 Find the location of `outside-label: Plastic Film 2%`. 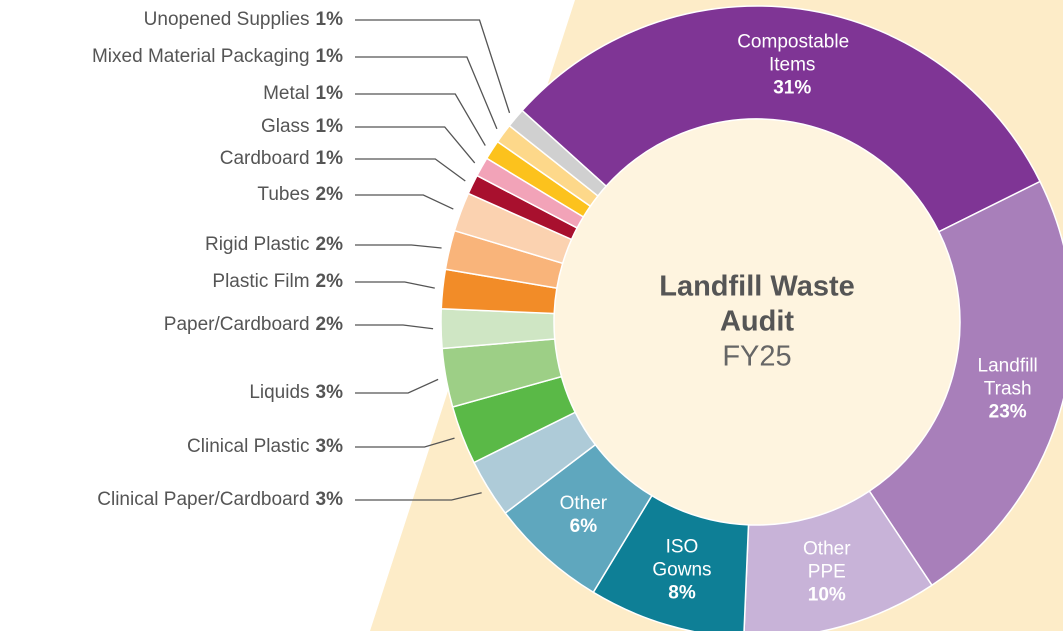

outside-label: Plastic Film 2% is located at coordinates (277, 281).